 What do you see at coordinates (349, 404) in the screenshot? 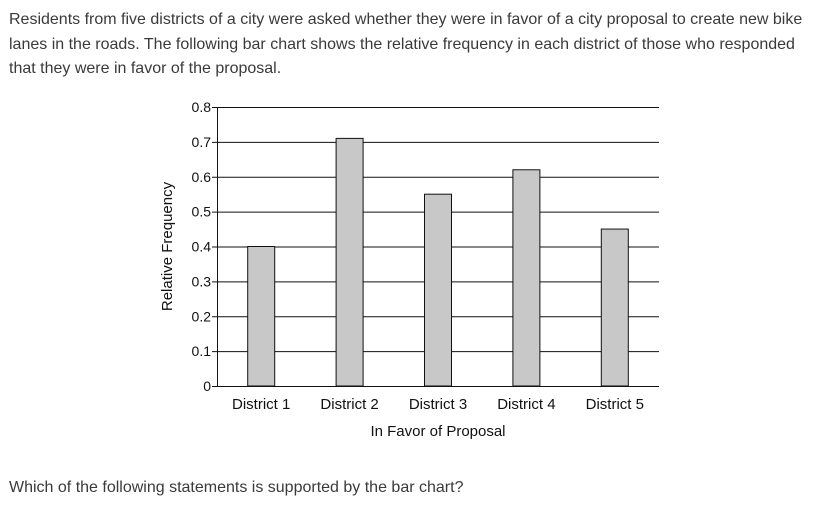
I see `x-tick-label: District 2` at bounding box center [349, 404].